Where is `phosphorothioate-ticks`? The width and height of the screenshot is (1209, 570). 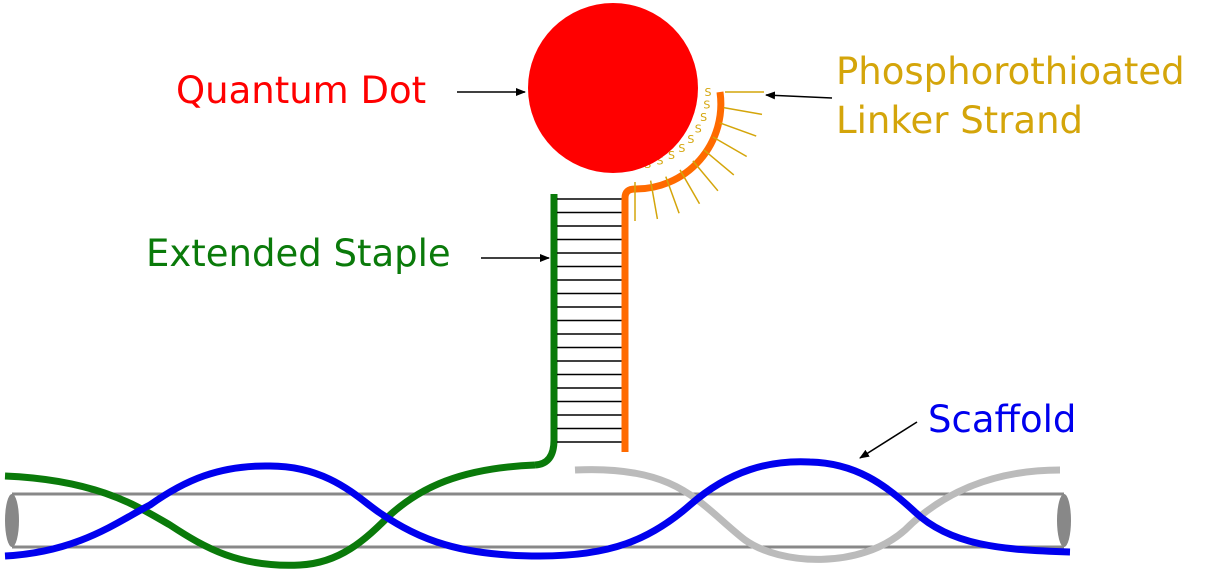 phosphorothioate-ticks is located at coordinates (699, 156).